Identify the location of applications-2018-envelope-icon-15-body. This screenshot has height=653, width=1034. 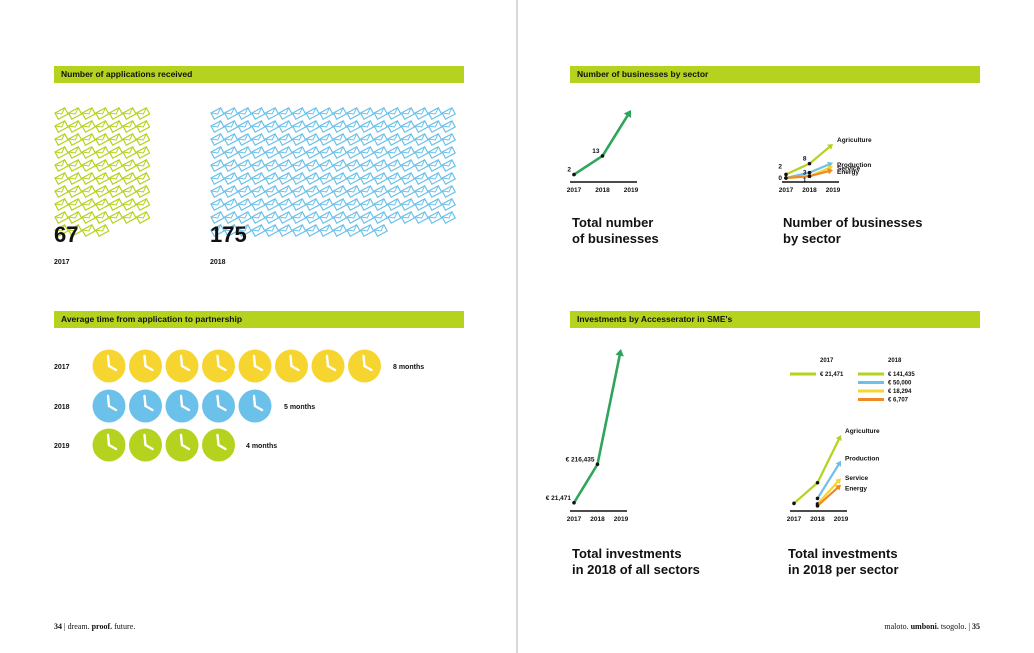
(408, 113).